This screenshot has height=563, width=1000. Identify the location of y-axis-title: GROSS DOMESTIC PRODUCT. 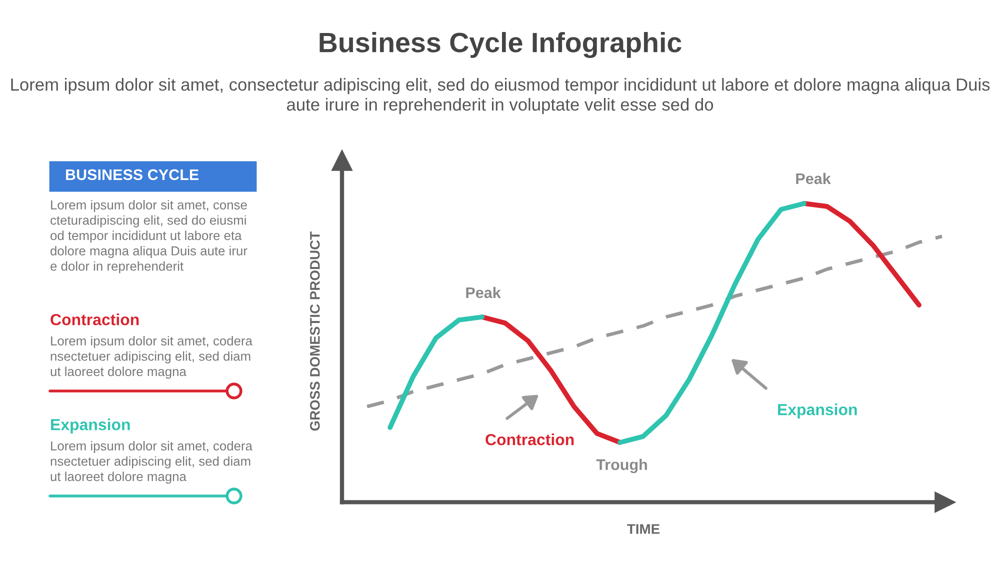
(315, 331).